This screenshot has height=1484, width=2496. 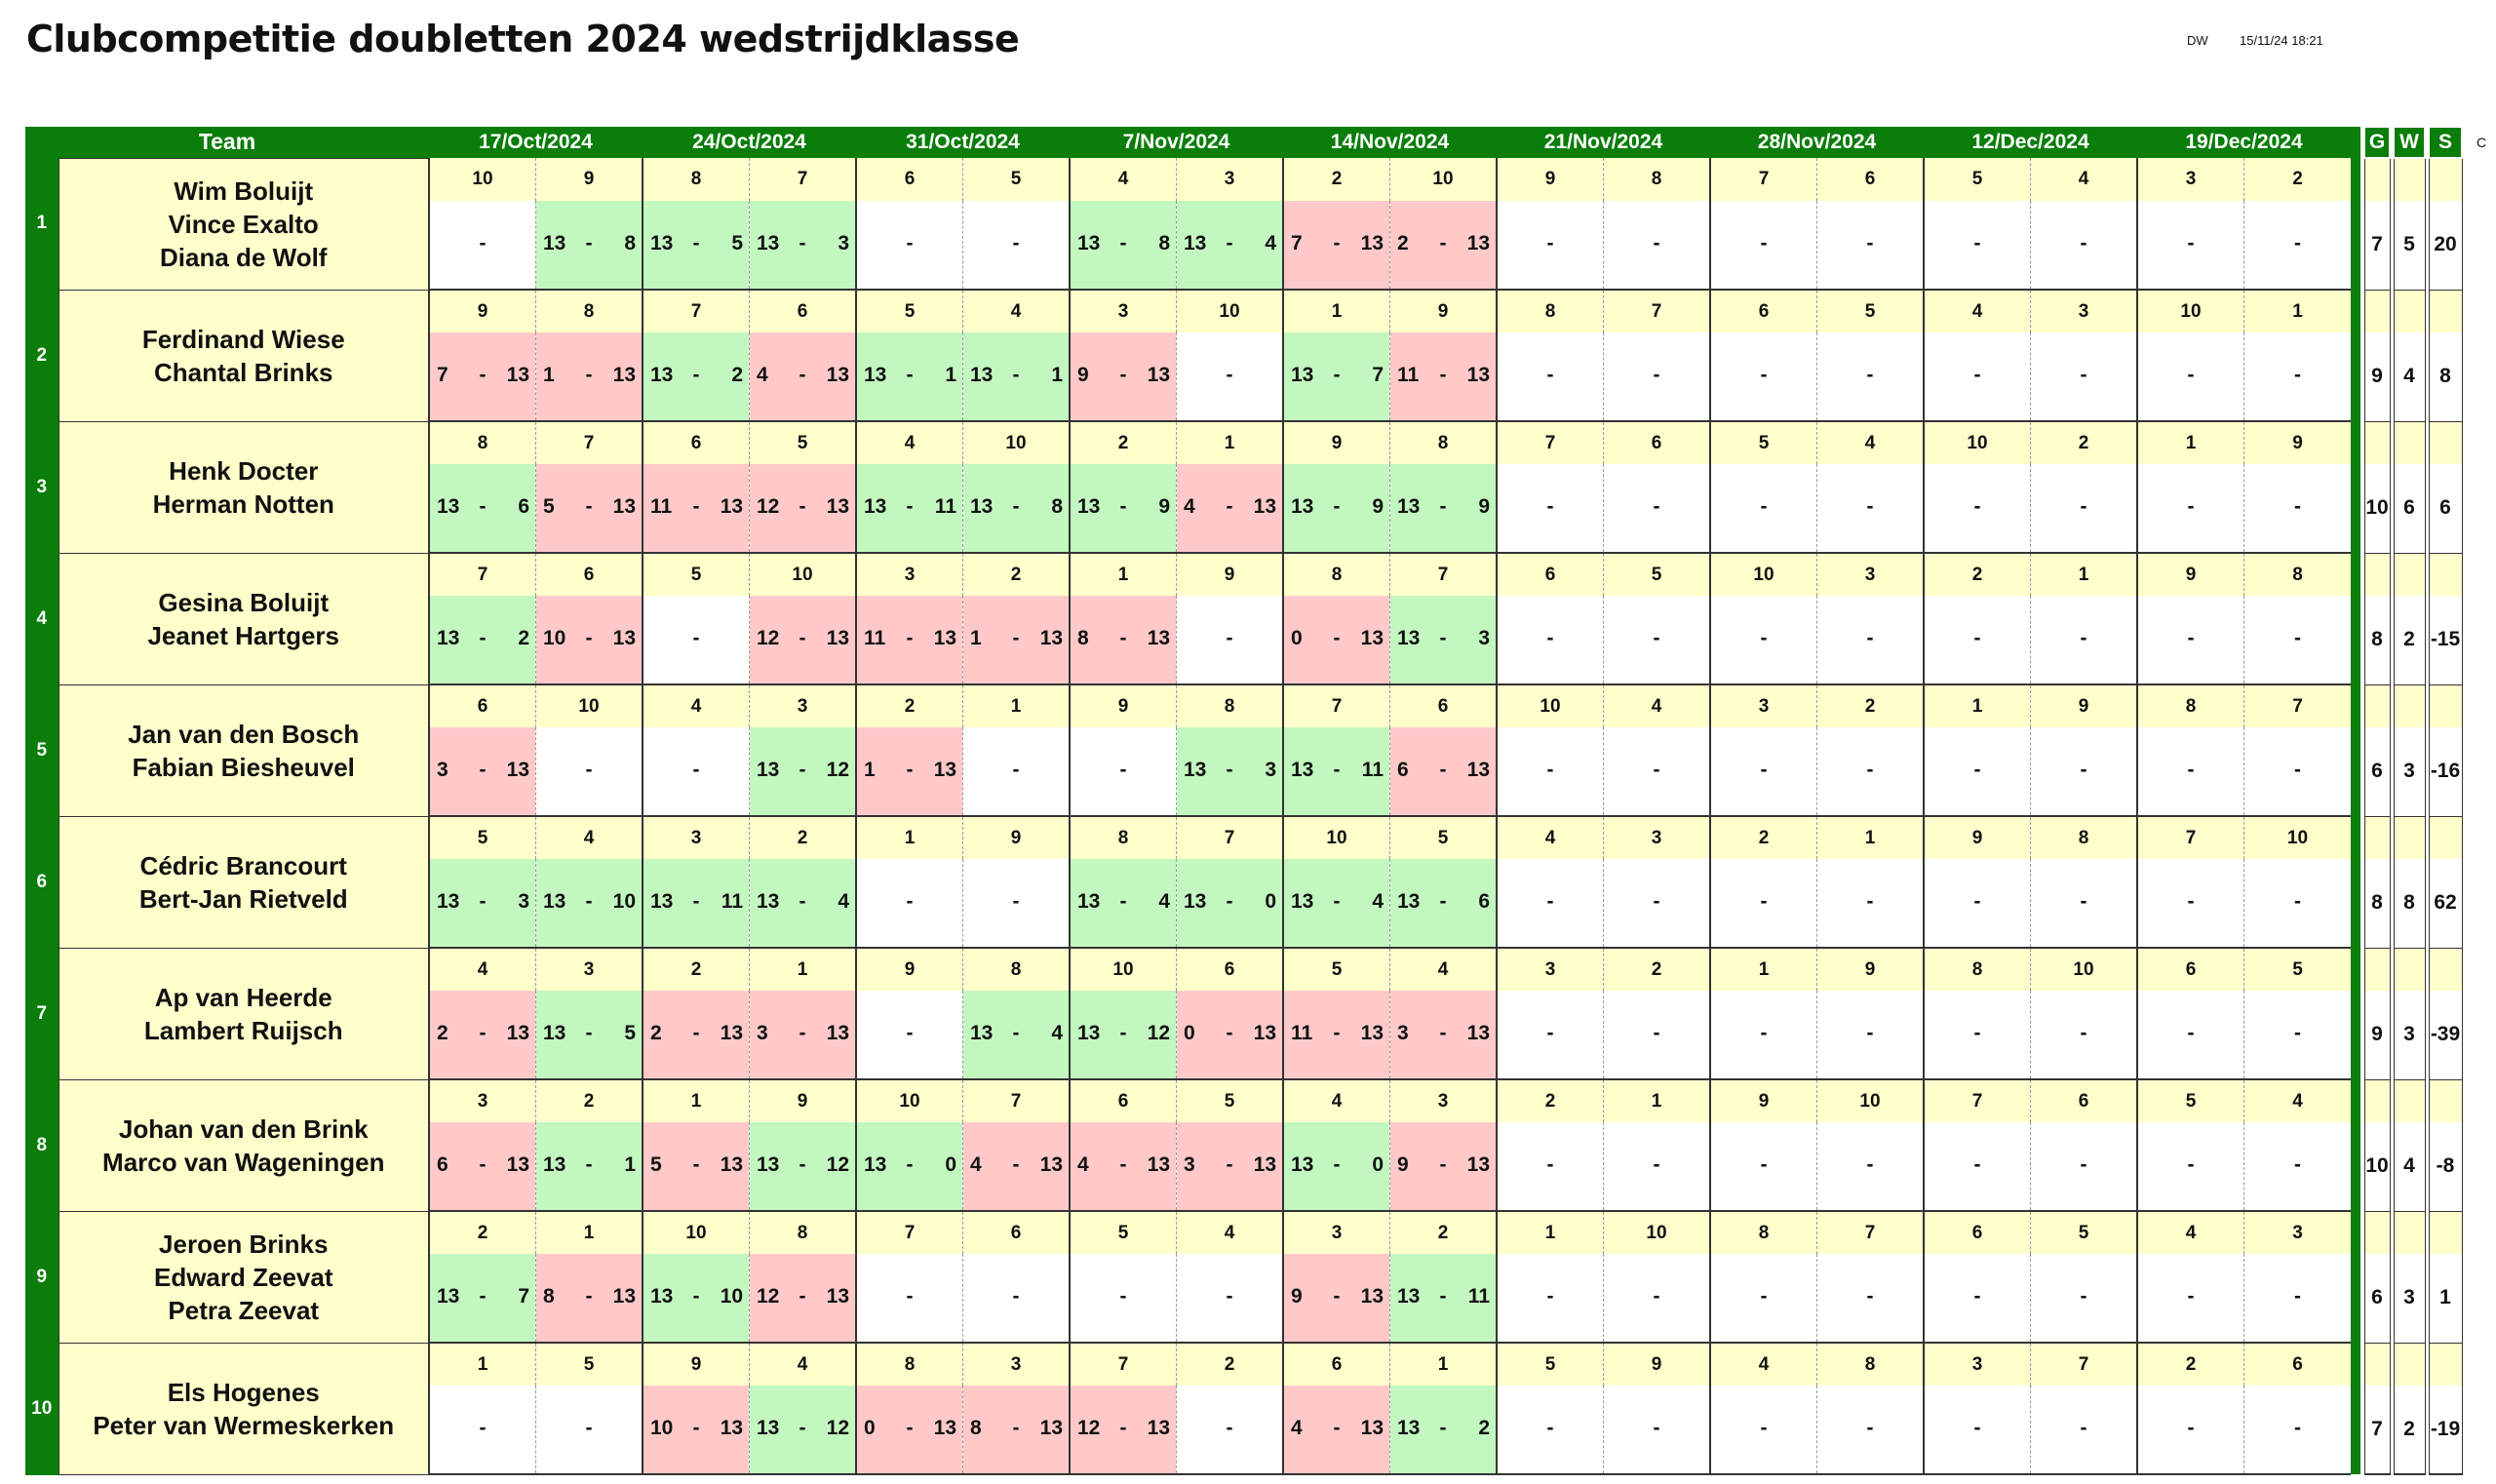 I want to click on score-cell: 13- 3, so click(x=1443, y=640).